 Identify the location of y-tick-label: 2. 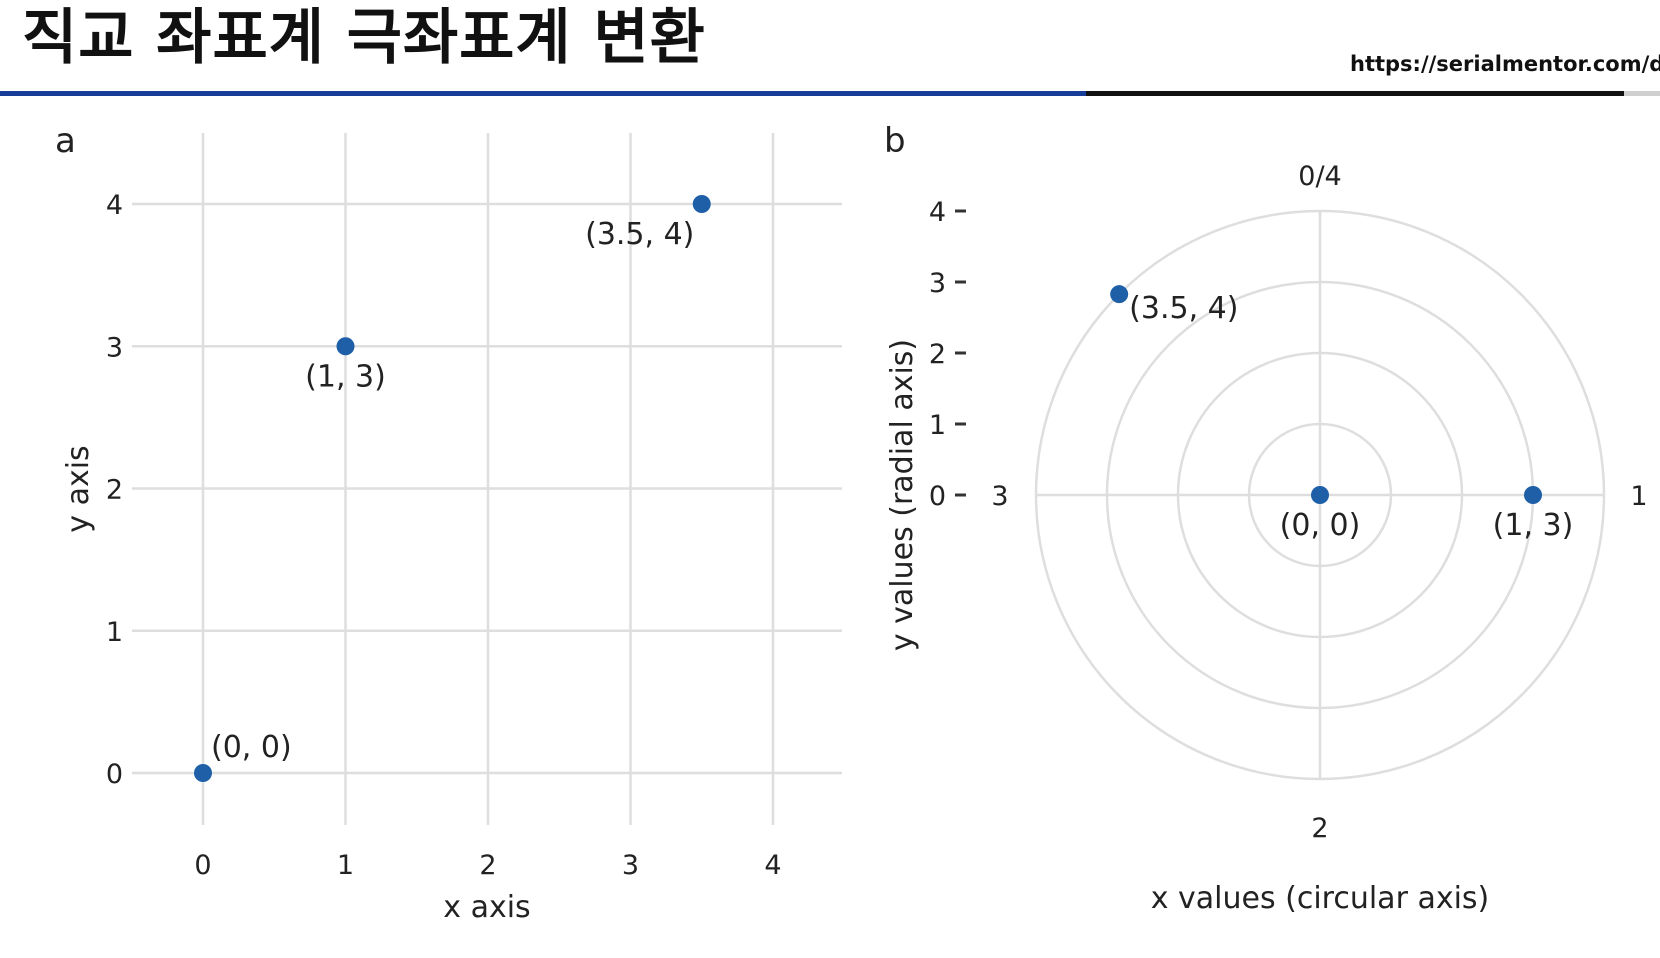
(114, 490).